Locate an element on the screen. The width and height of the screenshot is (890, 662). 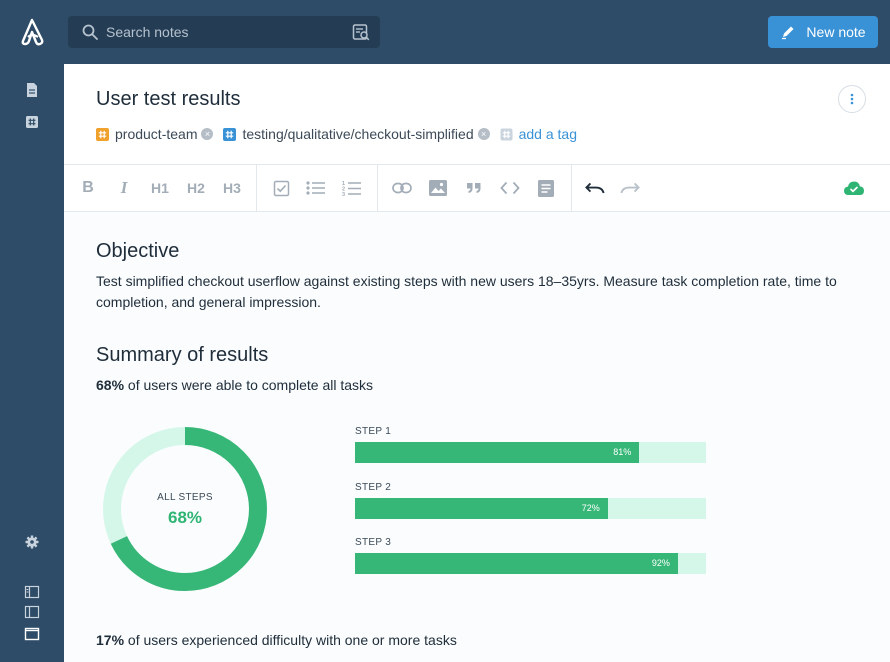
cloud-synced-icon is located at coordinates (854, 188).